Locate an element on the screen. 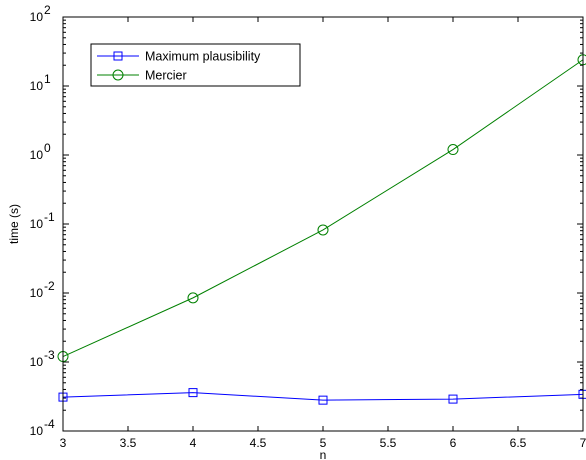  legend-entry-1: Mercier is located at coordinates (142, 76).